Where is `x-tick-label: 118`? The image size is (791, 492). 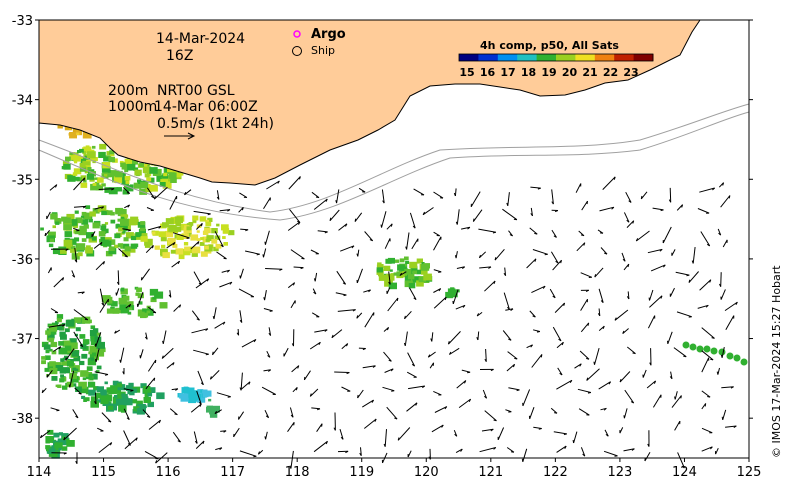 x-tick-label: 118 is located at coordinates (297, 472).